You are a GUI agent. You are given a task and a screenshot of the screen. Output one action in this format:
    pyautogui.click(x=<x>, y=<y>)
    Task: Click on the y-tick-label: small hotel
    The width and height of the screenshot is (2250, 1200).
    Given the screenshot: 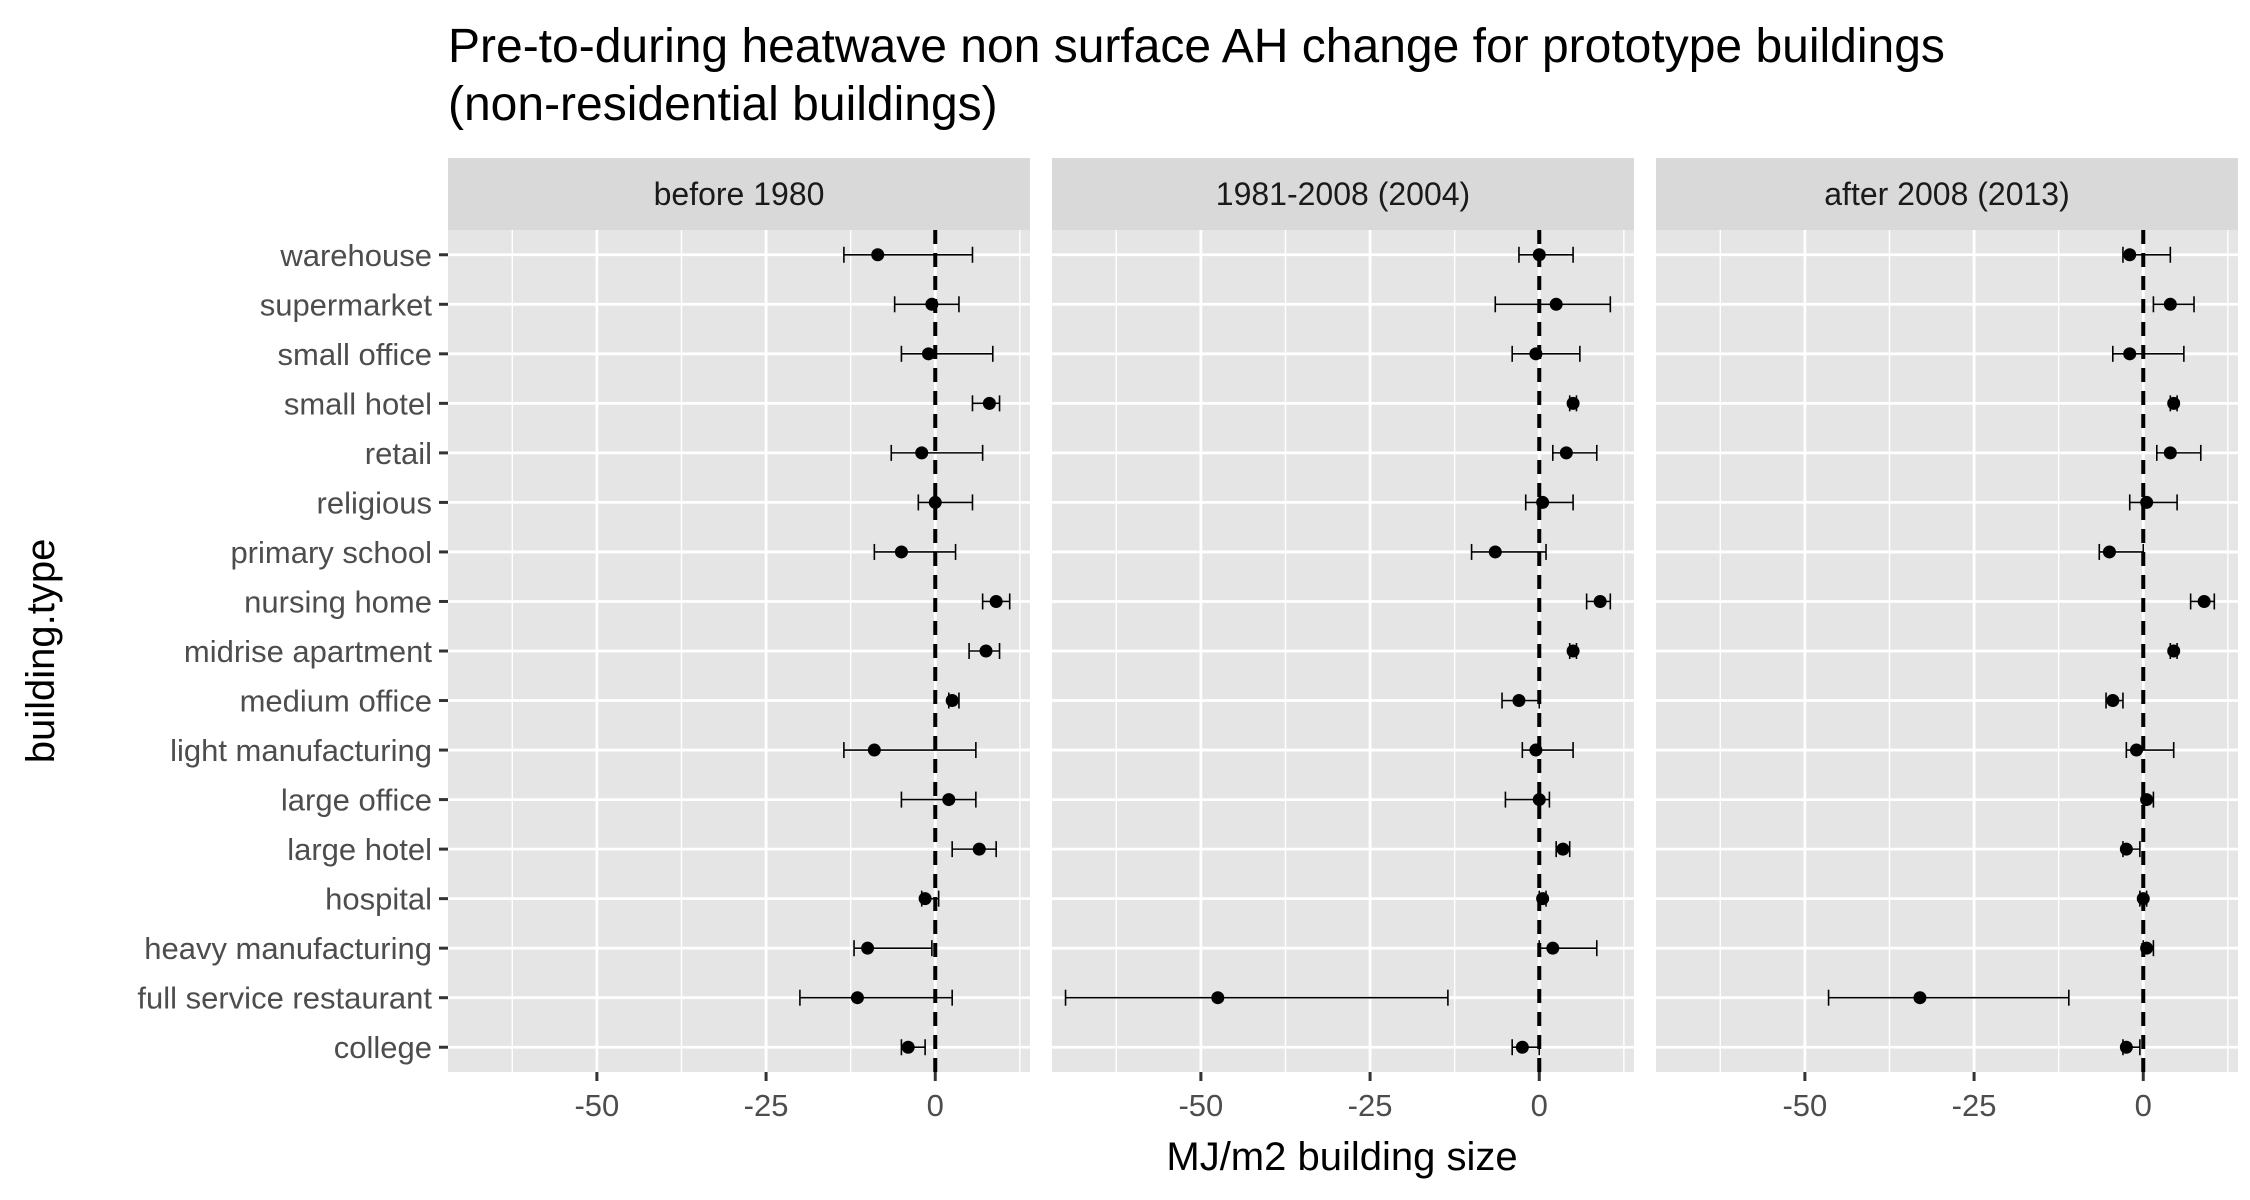 What is the action you would take?
    pyautogui.click(x=358, y=403)
    